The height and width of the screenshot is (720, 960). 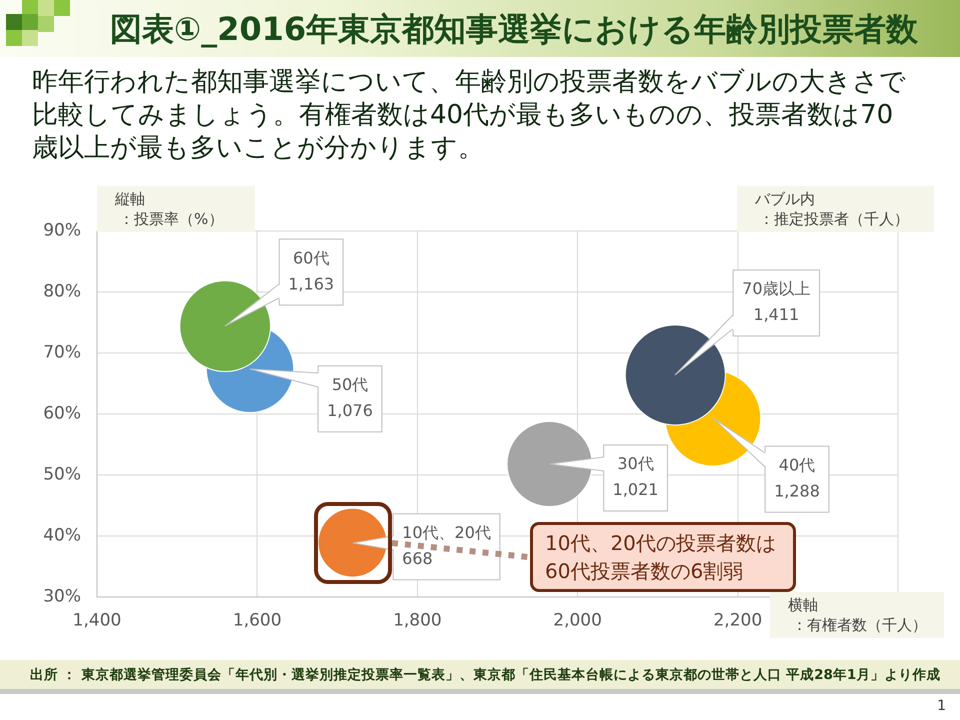 What do you see at coordinates (169, 209) in the screenshot?
I see `y-axis-title: 縦軸：投票率（%）` at bounding box center [169, 209].